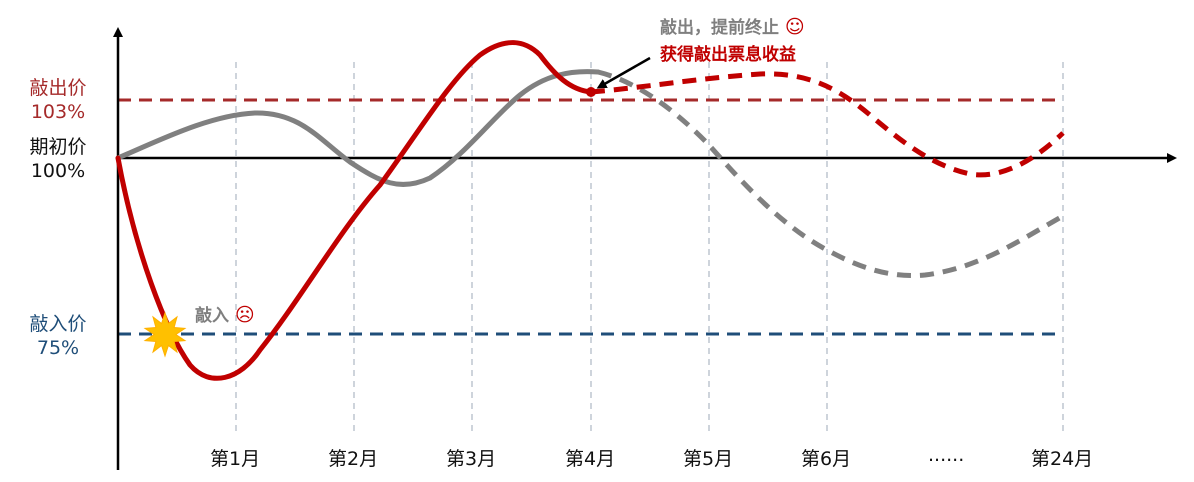 The width and height of the screenshot is (1194, 482). Describe the element at coordinates (708, 459) in the screenshot. I see `x-tick-month-5: 第5月` at that location.